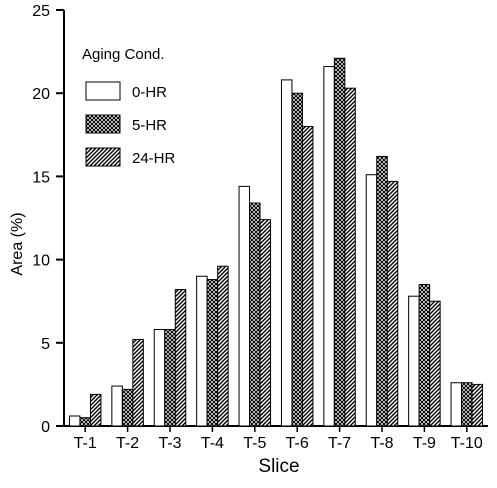  I want to click on bar-t-9-5-hr, so click(424, 355).